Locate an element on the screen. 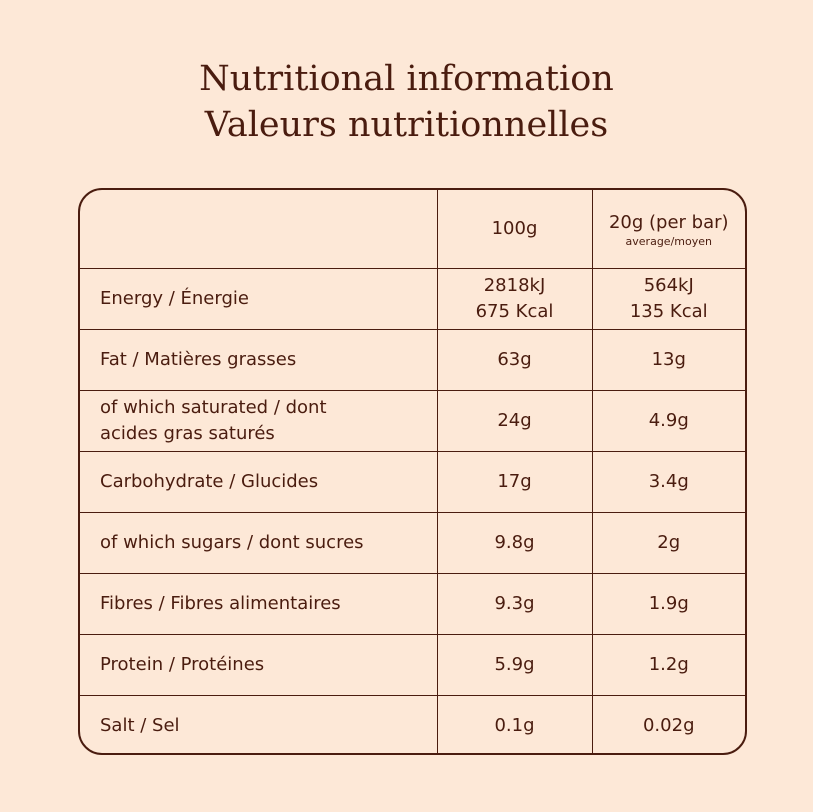 This screenshot has width=813, height=812. table-header-row: 100g 20g (per bar) average/moyen is located at coordinates (412, 229).